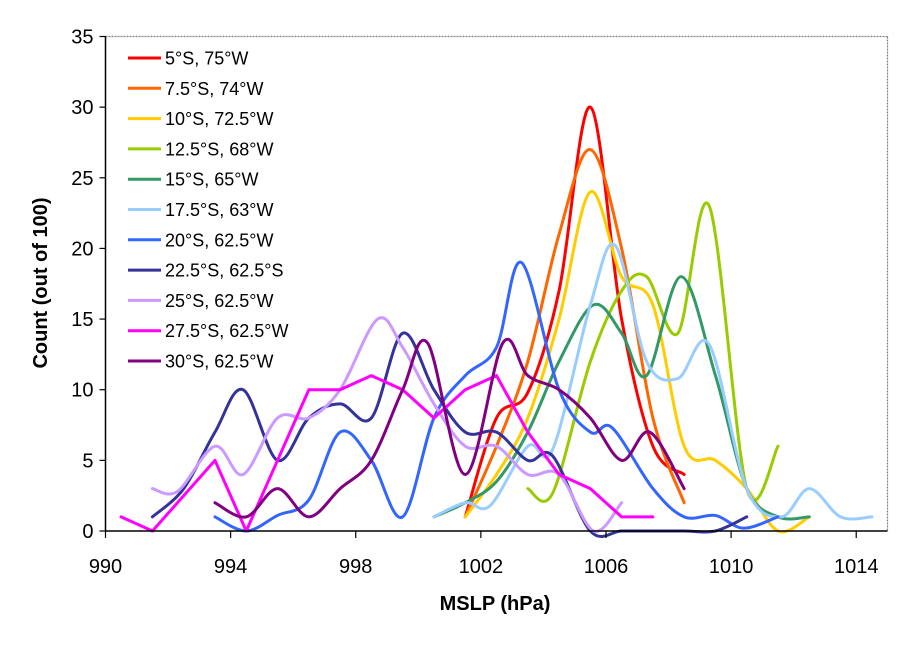 The height and width of the screenshot is (655, 911). Describe the element at coordinates (82, 38) in the screenshot. I see `y-tick-label: 35` at that location.